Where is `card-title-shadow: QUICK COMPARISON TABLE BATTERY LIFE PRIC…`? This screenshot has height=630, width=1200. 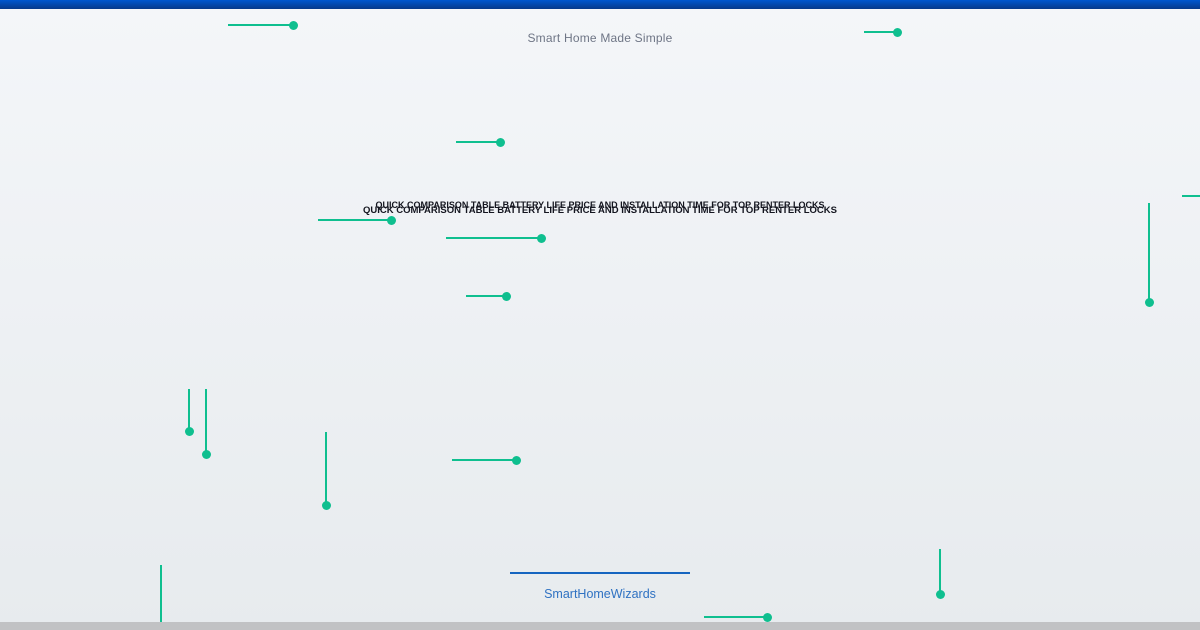
card-title-shadow: QUICK COMPARISON TABLE BATTERY LIFE PRIC… is located at coordinates (600, 205).